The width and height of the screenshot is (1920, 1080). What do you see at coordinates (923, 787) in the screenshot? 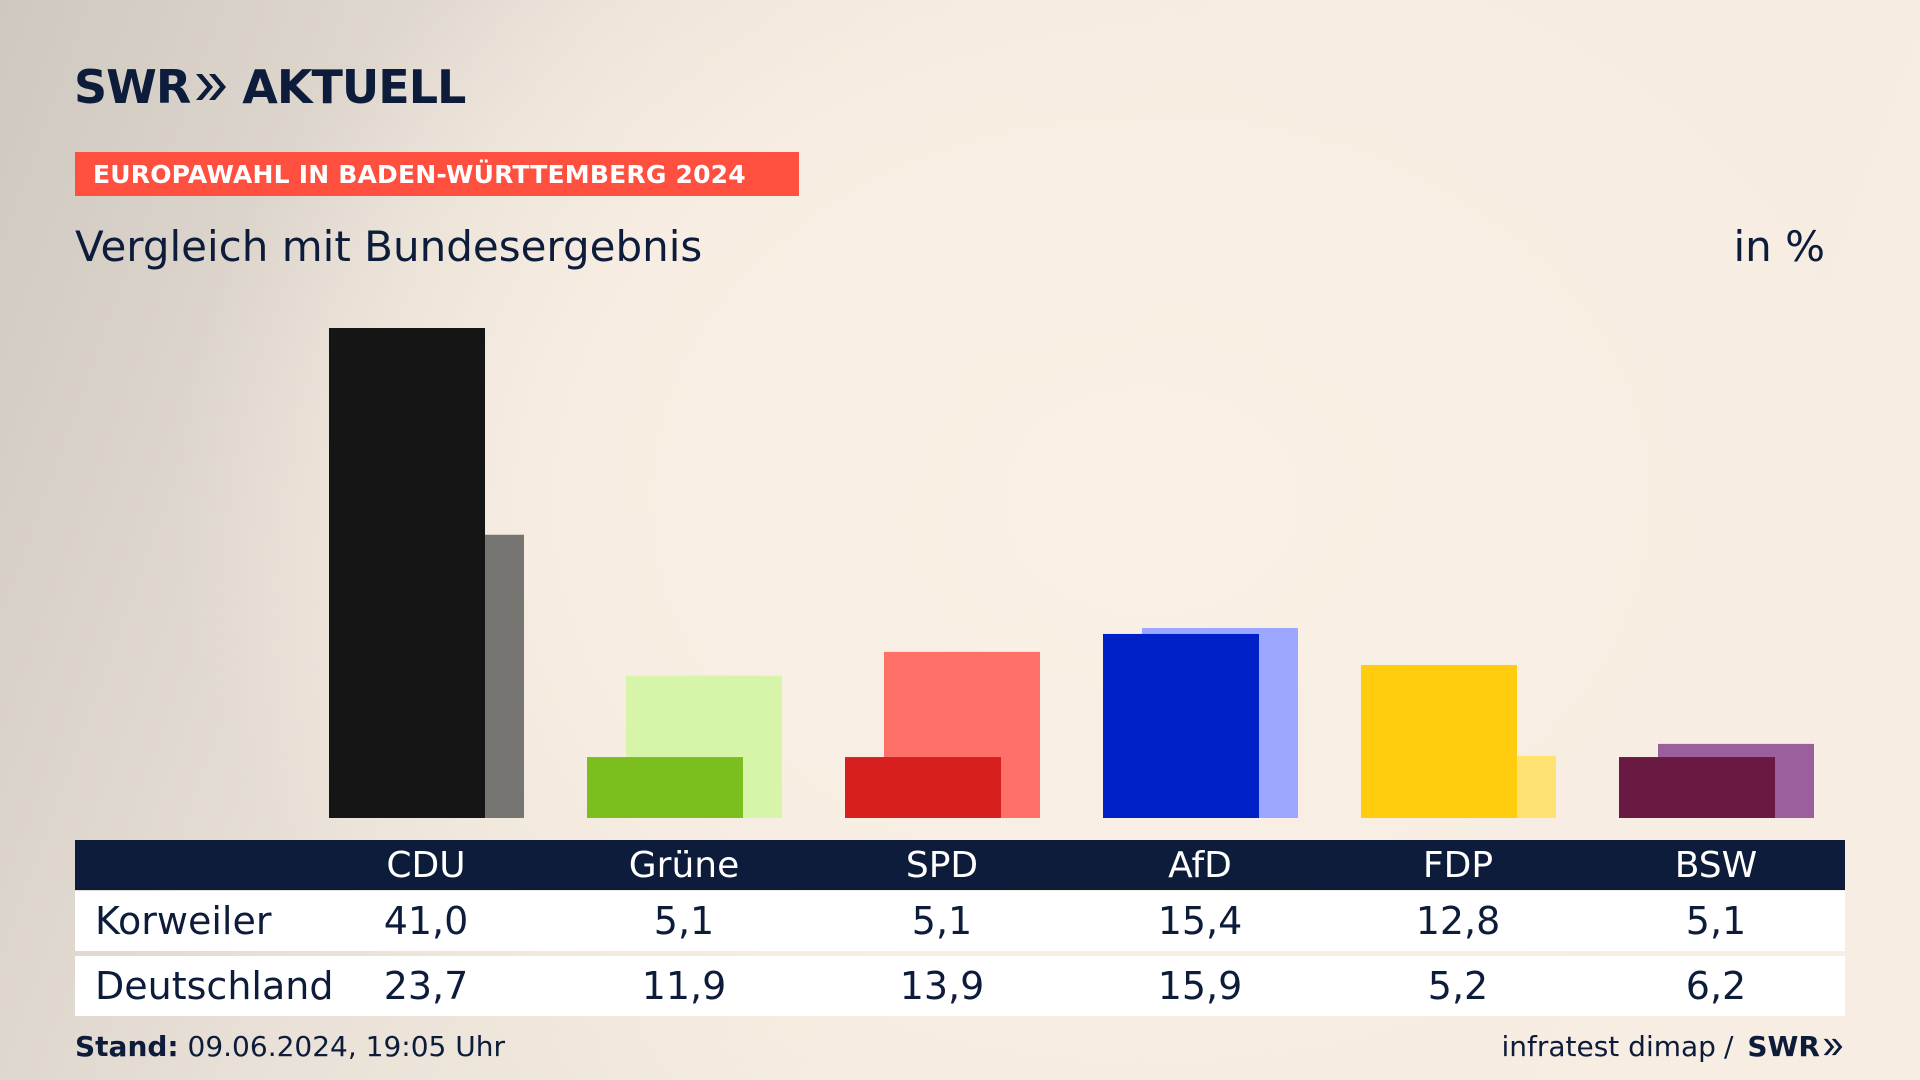
I see `bar-korweiler-spd` at bounding box center [923, 787].